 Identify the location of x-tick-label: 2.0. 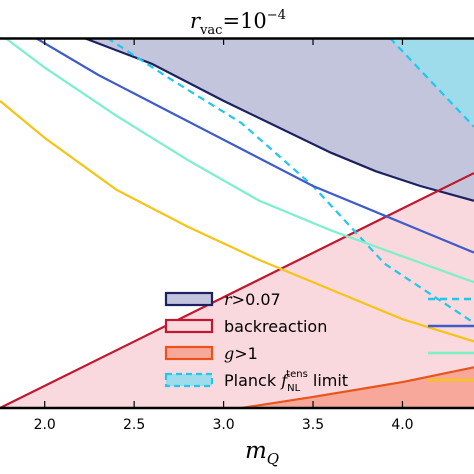
(45, 425).